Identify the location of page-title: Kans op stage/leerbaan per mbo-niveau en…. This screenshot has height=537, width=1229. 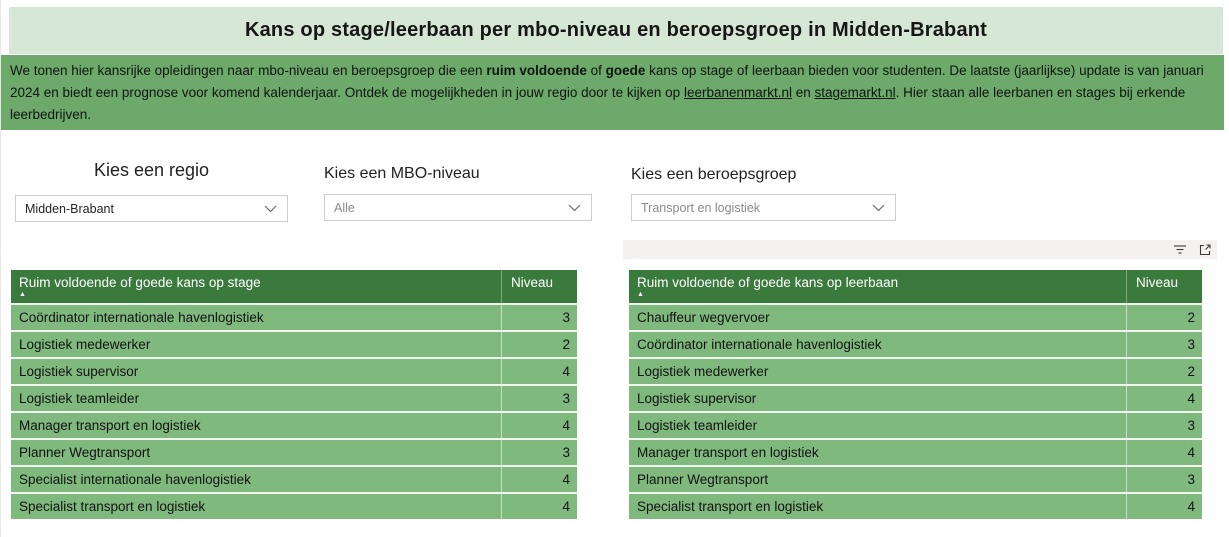
(616, 30).